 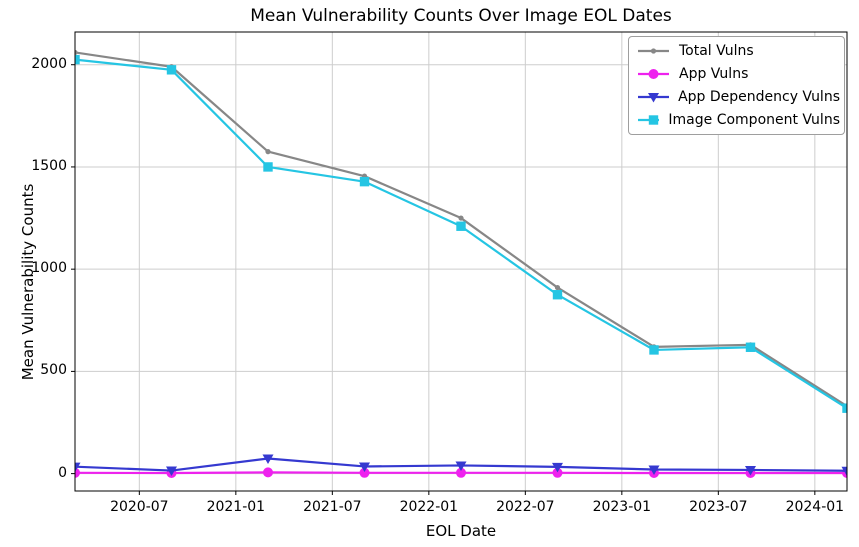 I want to click on legend-item: Total Vulns, so click(x=738, y=51).